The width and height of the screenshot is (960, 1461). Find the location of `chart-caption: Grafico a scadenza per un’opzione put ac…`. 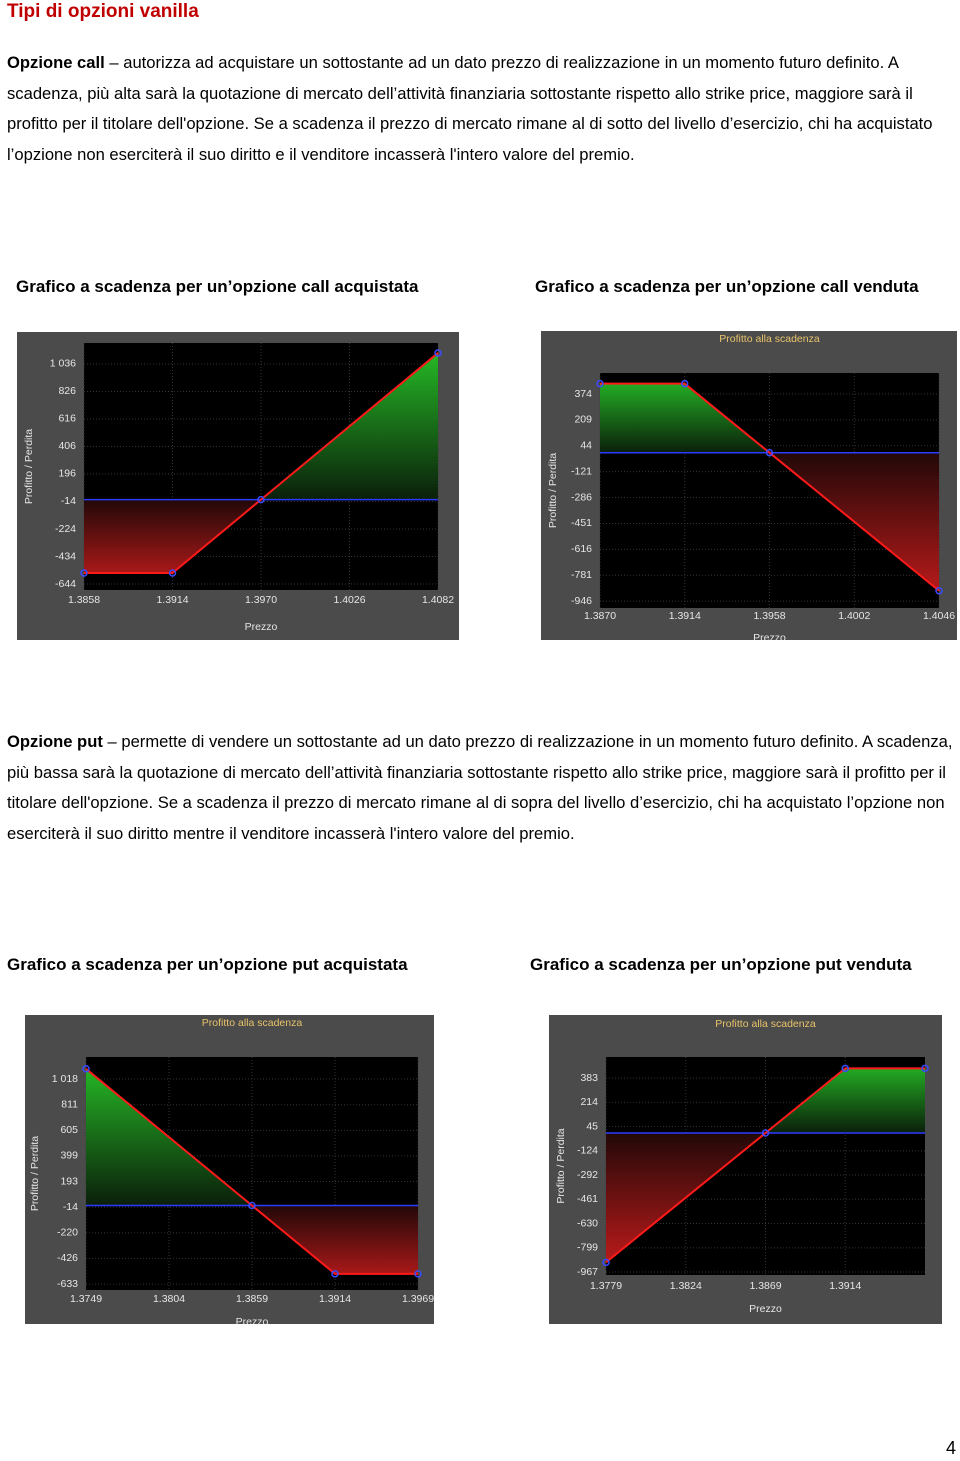

chart-caption: Grafico a scadenza per un’opzione put ac… is located at coordinates (207, 964).